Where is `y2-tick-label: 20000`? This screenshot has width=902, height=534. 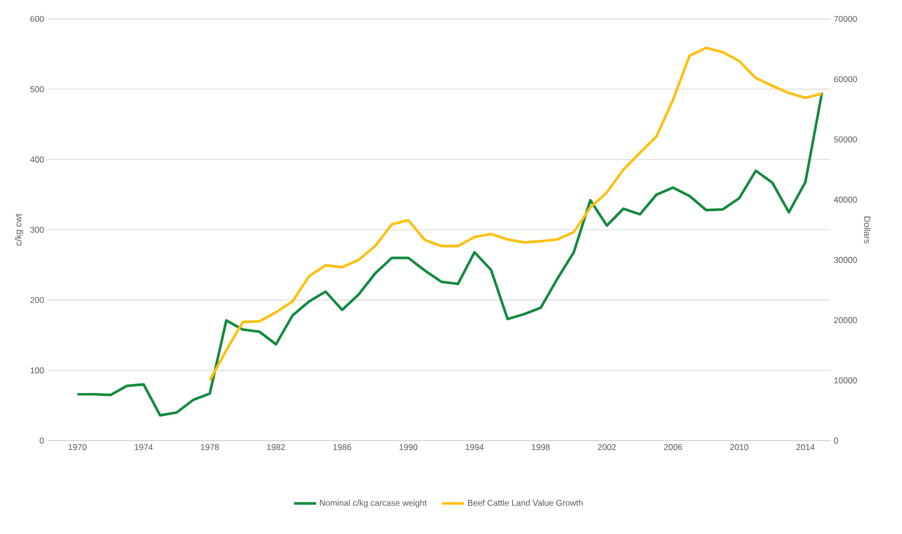 y2-tick-label: 20000 is located at coordinates (845, 319).